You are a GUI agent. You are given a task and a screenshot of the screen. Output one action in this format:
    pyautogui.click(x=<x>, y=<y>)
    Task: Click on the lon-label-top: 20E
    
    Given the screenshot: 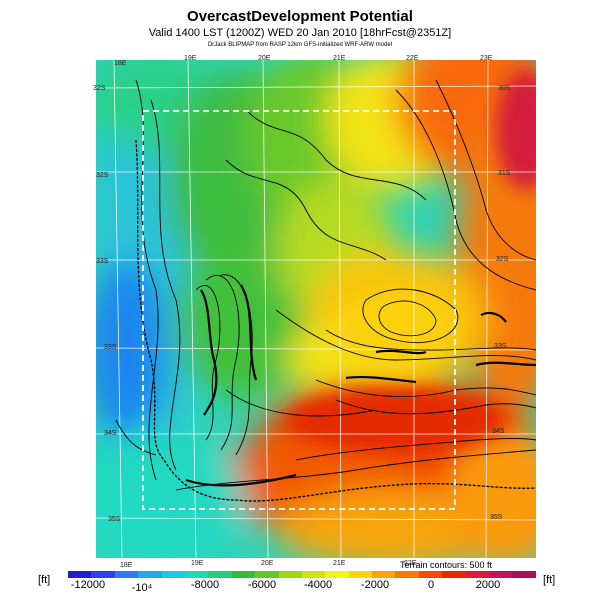 What is the action you would take?
    pyautogui.click(x=264, y=58)
    